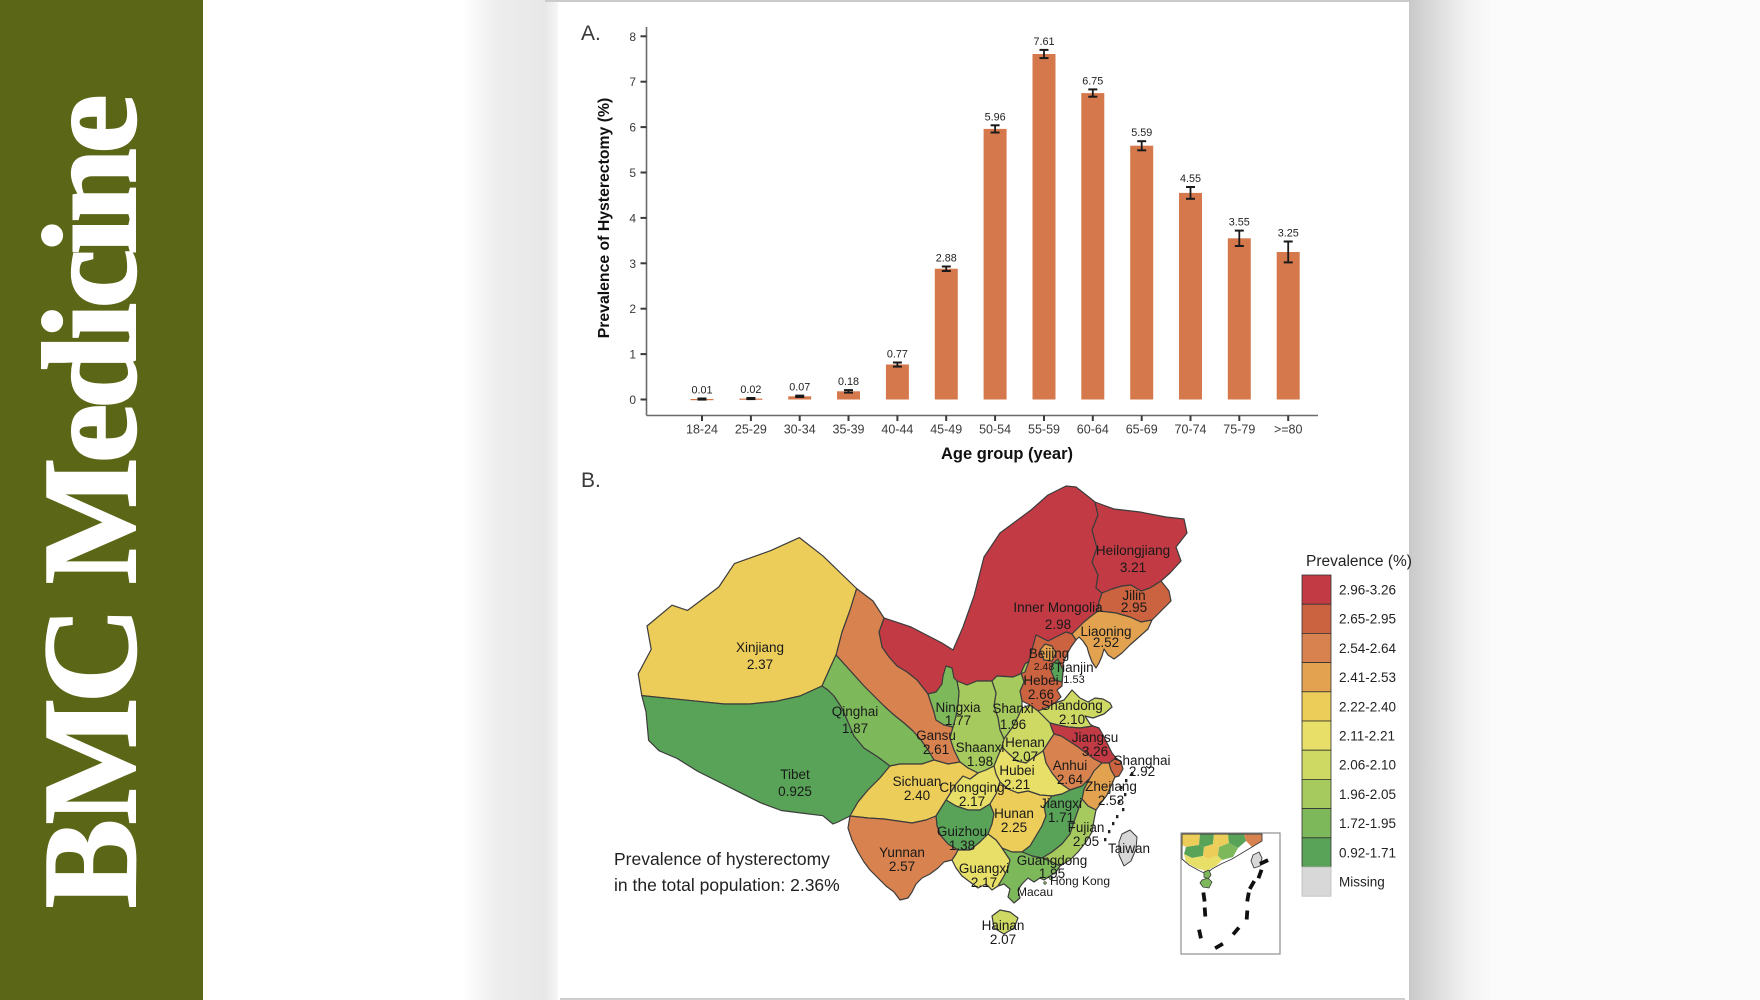 This screenshot has height=1000, width=1760. I want to click on svg-text: 0.01, so click(701, 391).